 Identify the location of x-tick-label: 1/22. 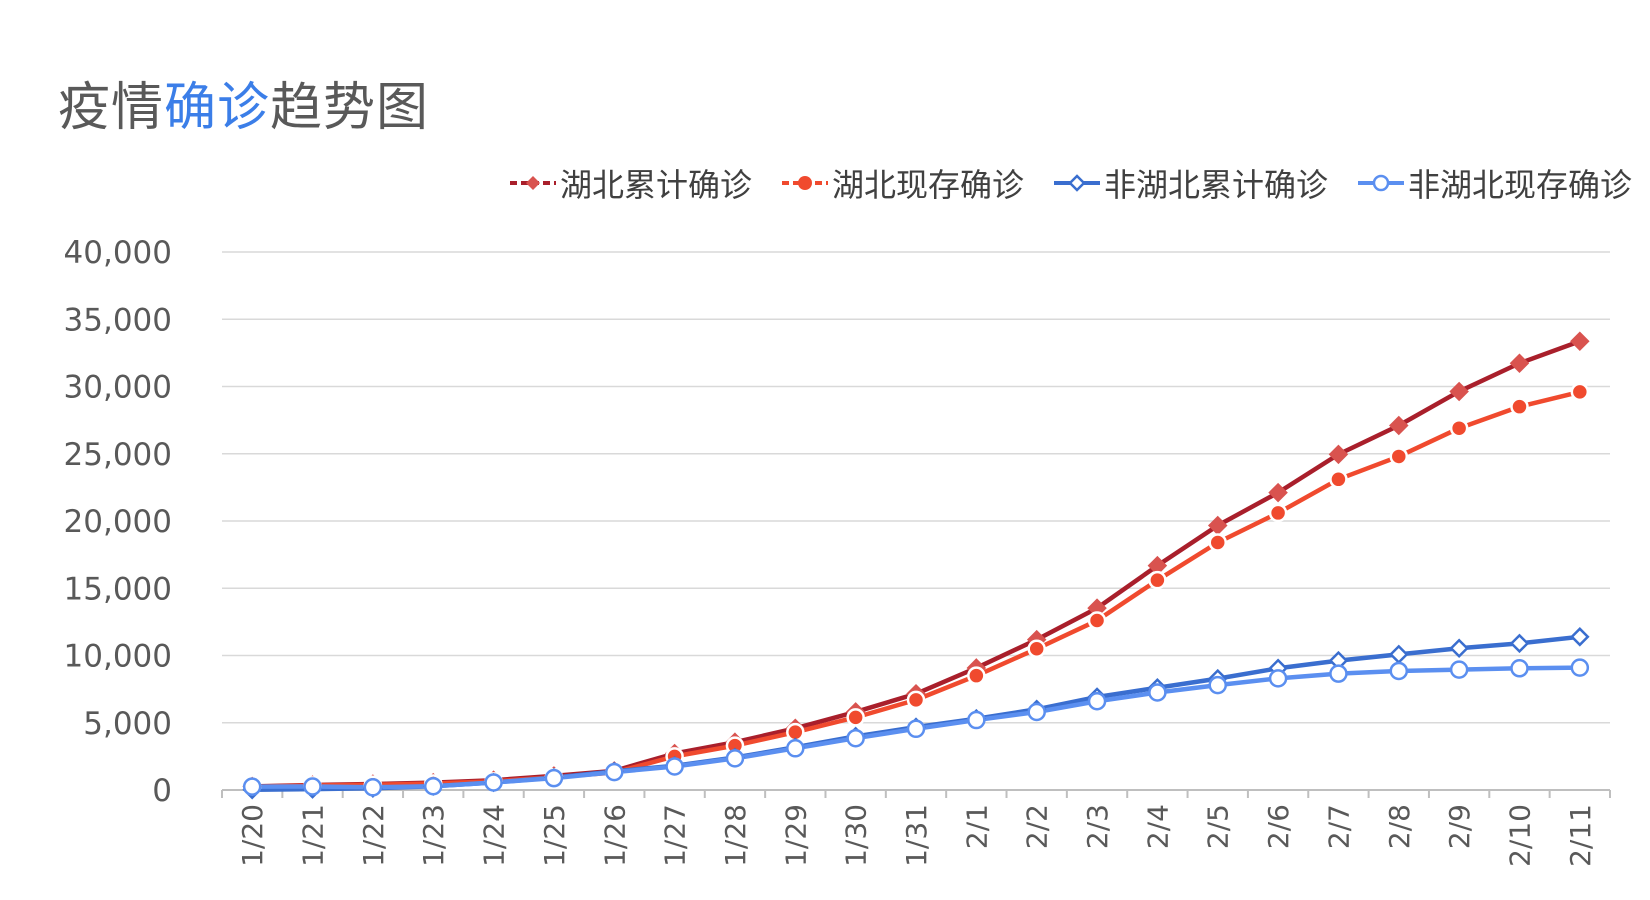
(373, 835).